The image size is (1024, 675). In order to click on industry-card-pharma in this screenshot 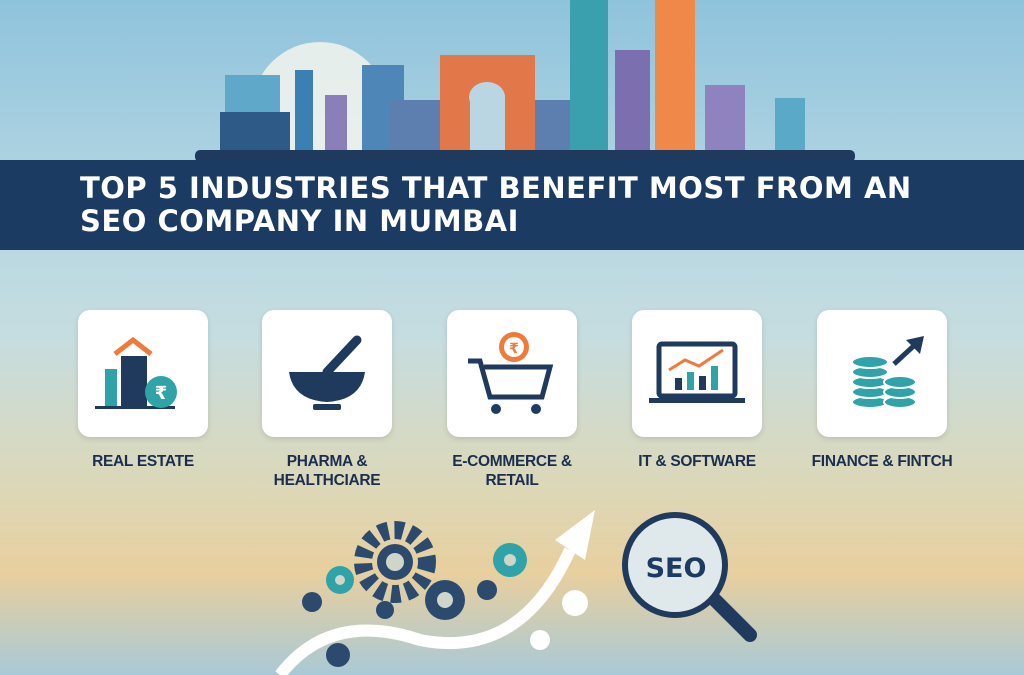, I will do `click(327, 373)`.